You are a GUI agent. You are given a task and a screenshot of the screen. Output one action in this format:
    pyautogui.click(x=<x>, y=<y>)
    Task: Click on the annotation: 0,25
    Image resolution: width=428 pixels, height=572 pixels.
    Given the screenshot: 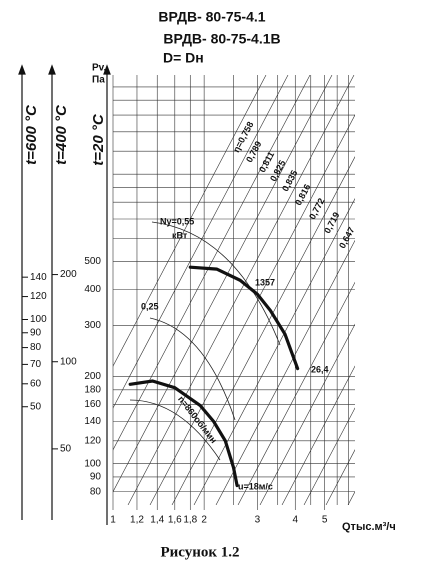 What is the action you would take?
    pyautogui.click(x=150, y=306)
    